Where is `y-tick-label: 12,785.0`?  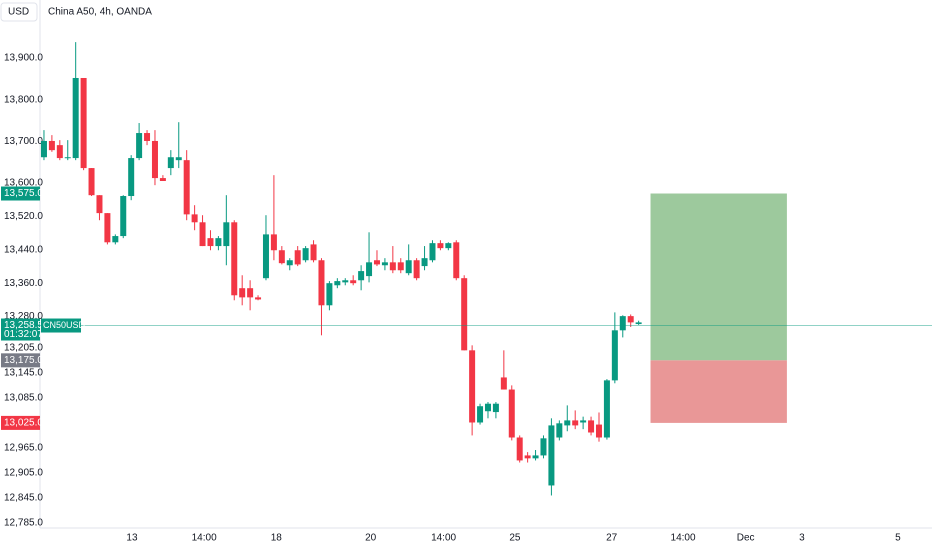
y-tick-label: 12,785.0 is located at coordinates (23, 523).